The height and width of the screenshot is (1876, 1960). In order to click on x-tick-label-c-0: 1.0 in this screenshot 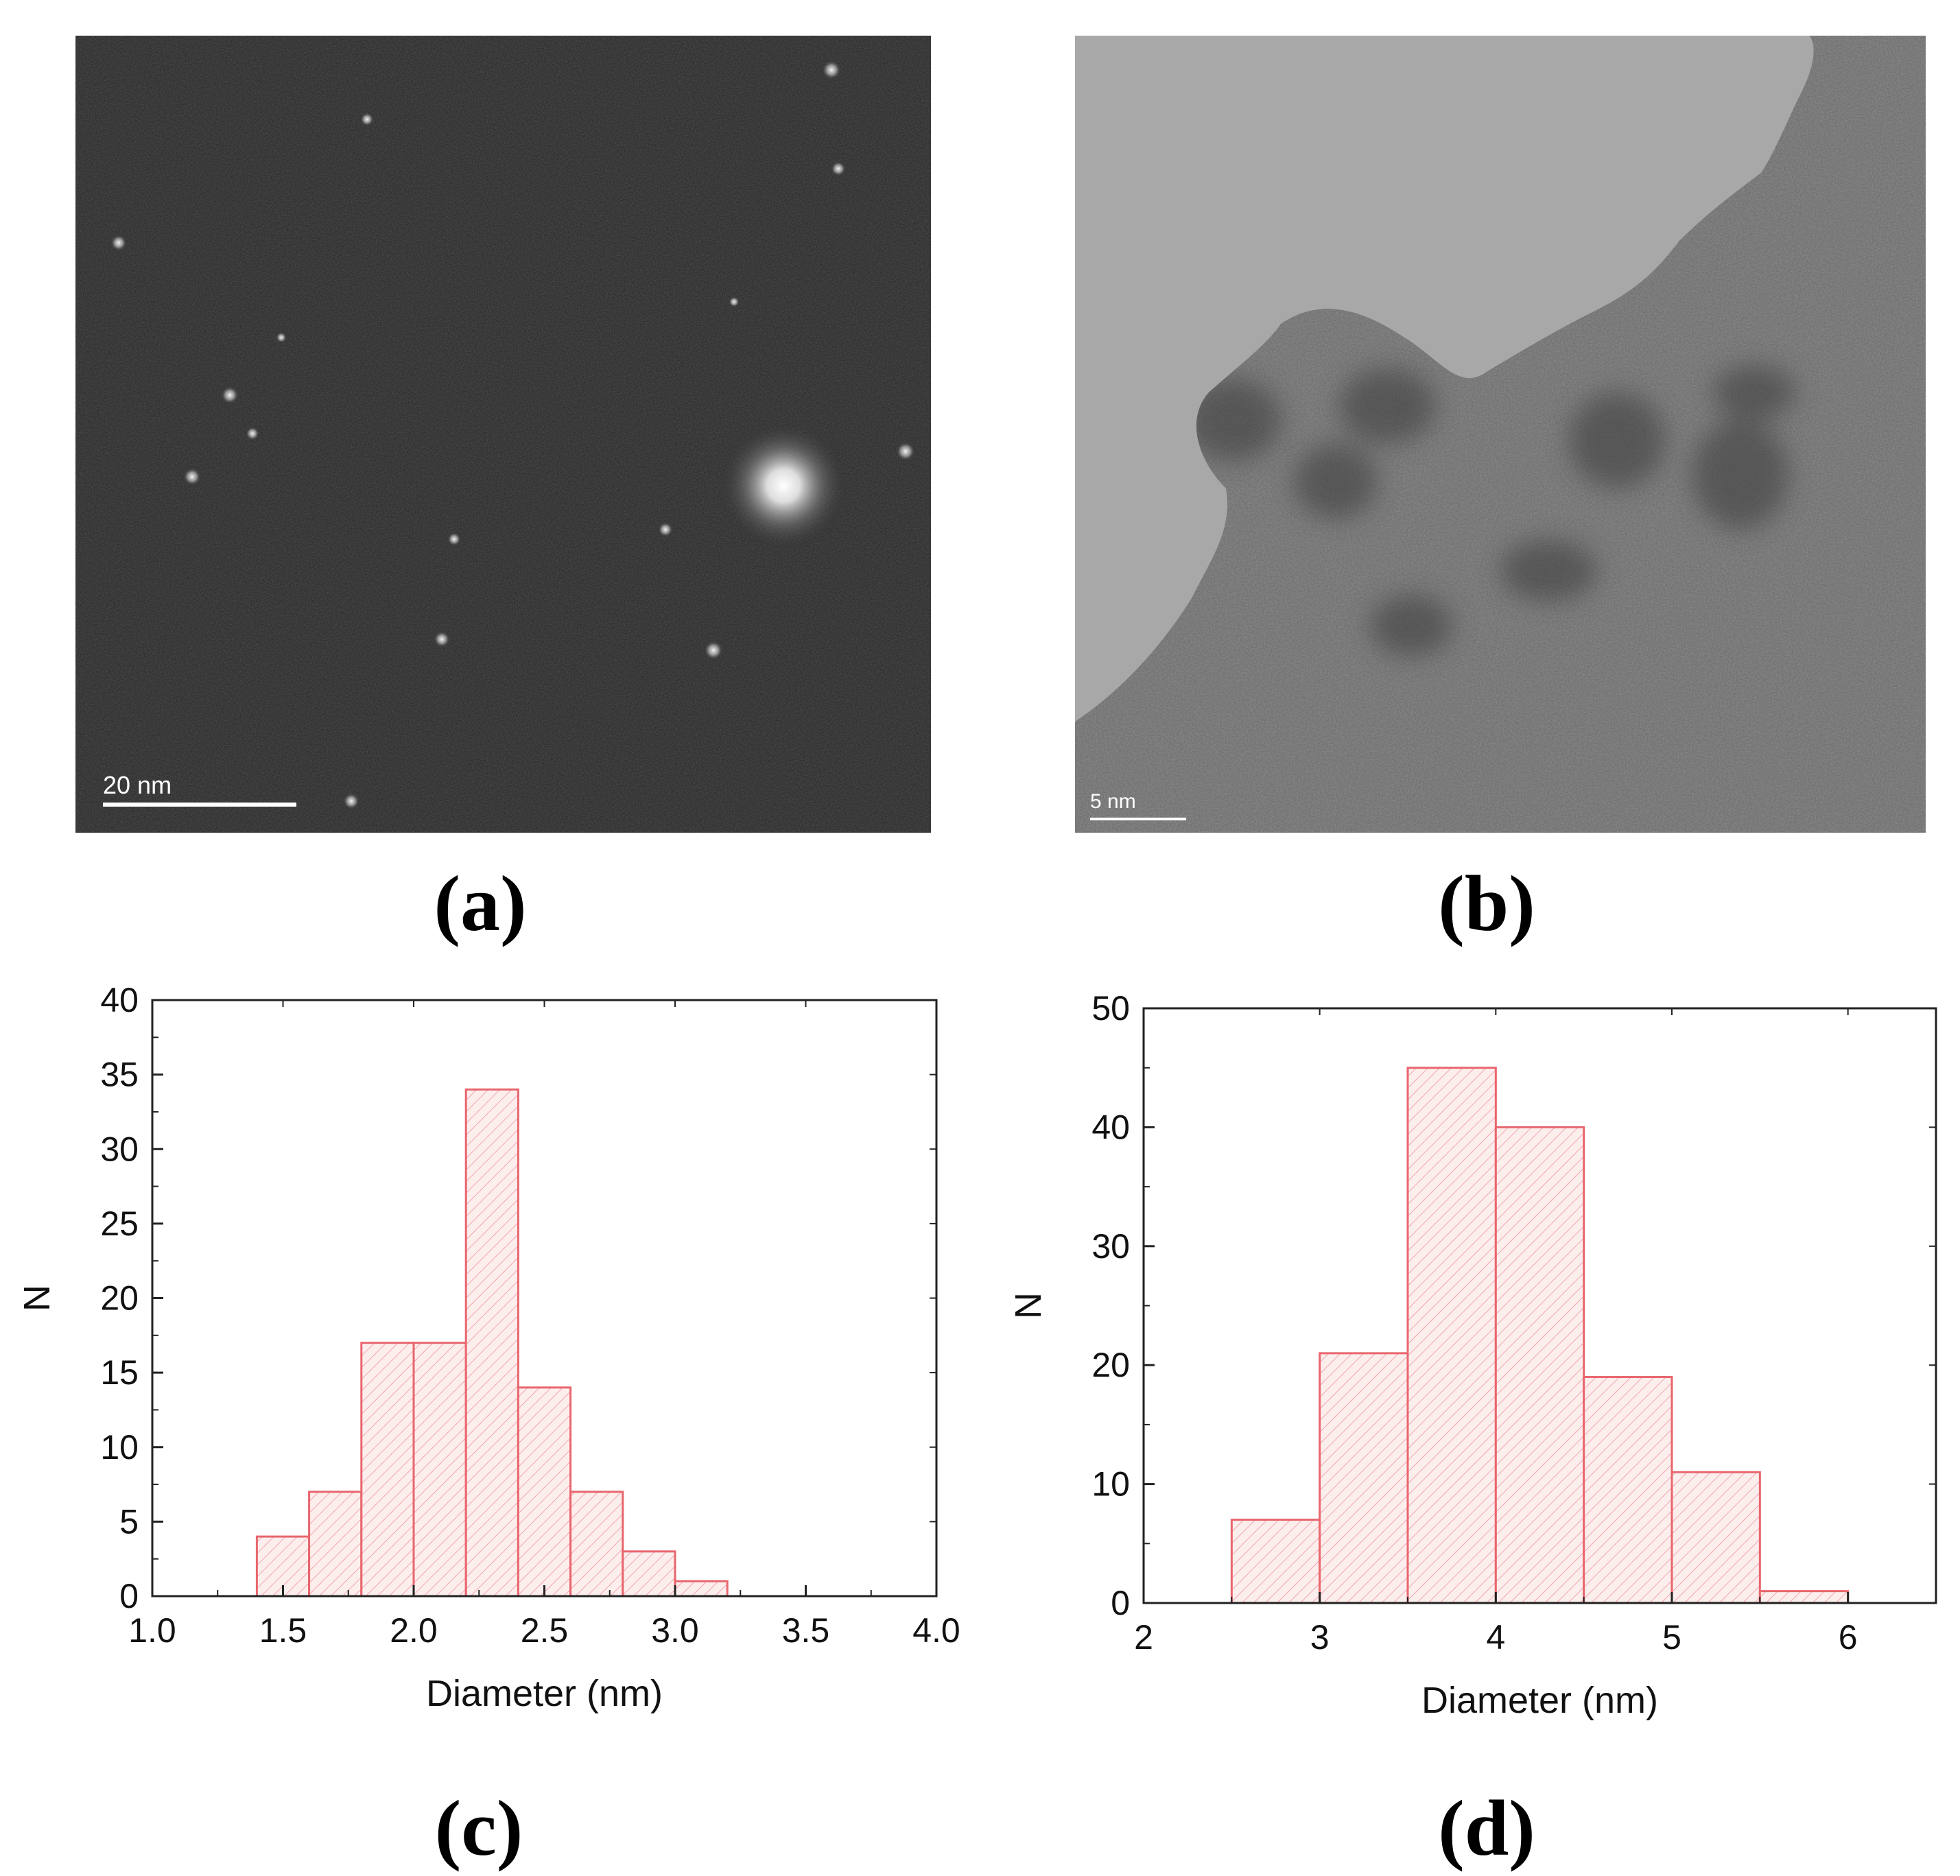, I will do `click(152, 1630)`.